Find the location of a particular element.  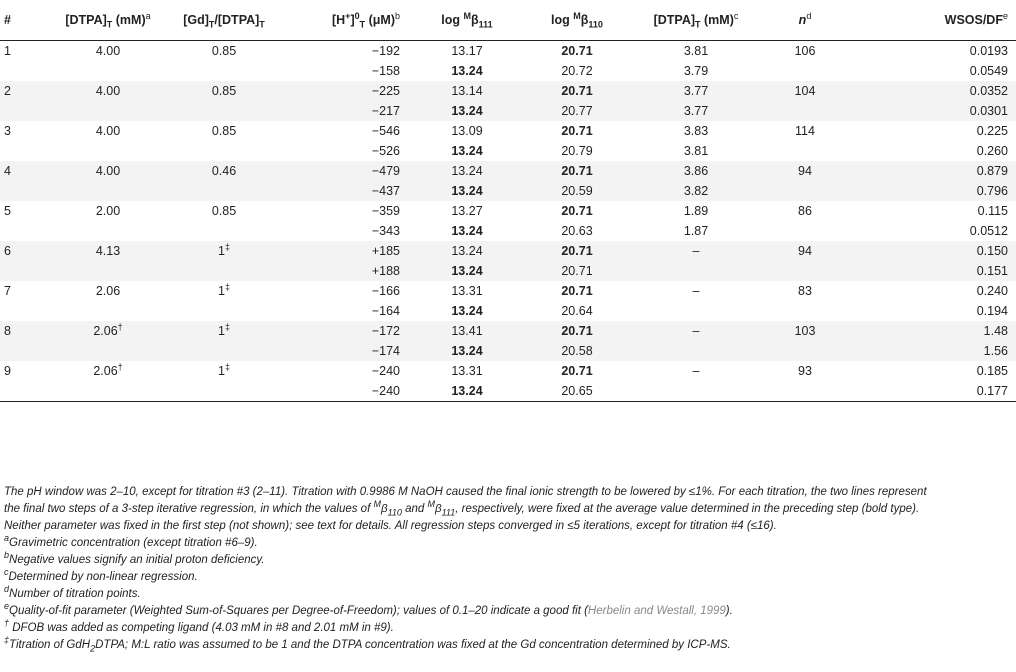

table-row: −174 13.24 20.58 1.56 is located at coordinates (508, 350).